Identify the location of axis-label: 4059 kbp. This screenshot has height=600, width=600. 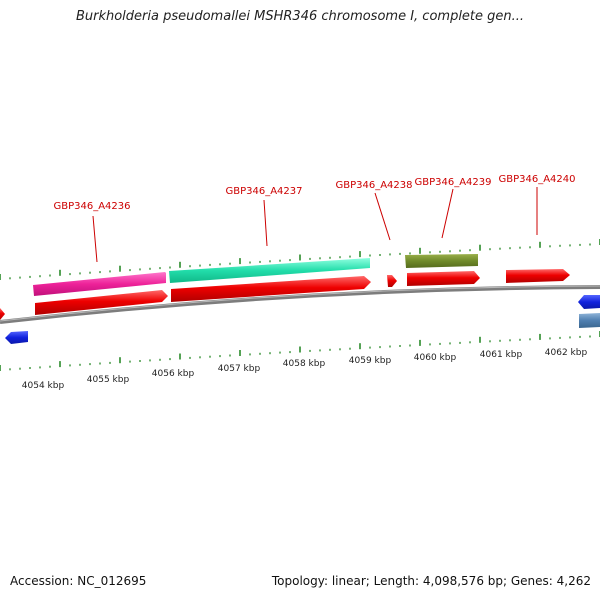
(370, 361).